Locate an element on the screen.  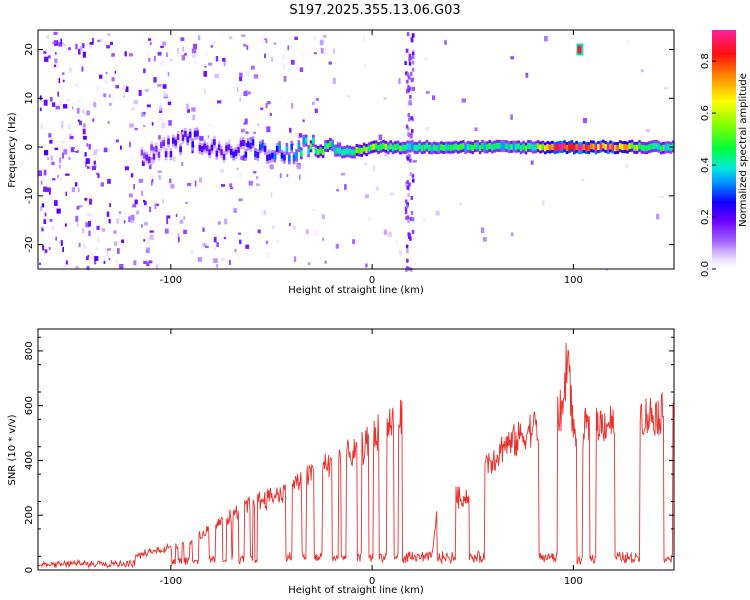
colorbar-tick-label: 0.2 is located at coordinates (705, 217).